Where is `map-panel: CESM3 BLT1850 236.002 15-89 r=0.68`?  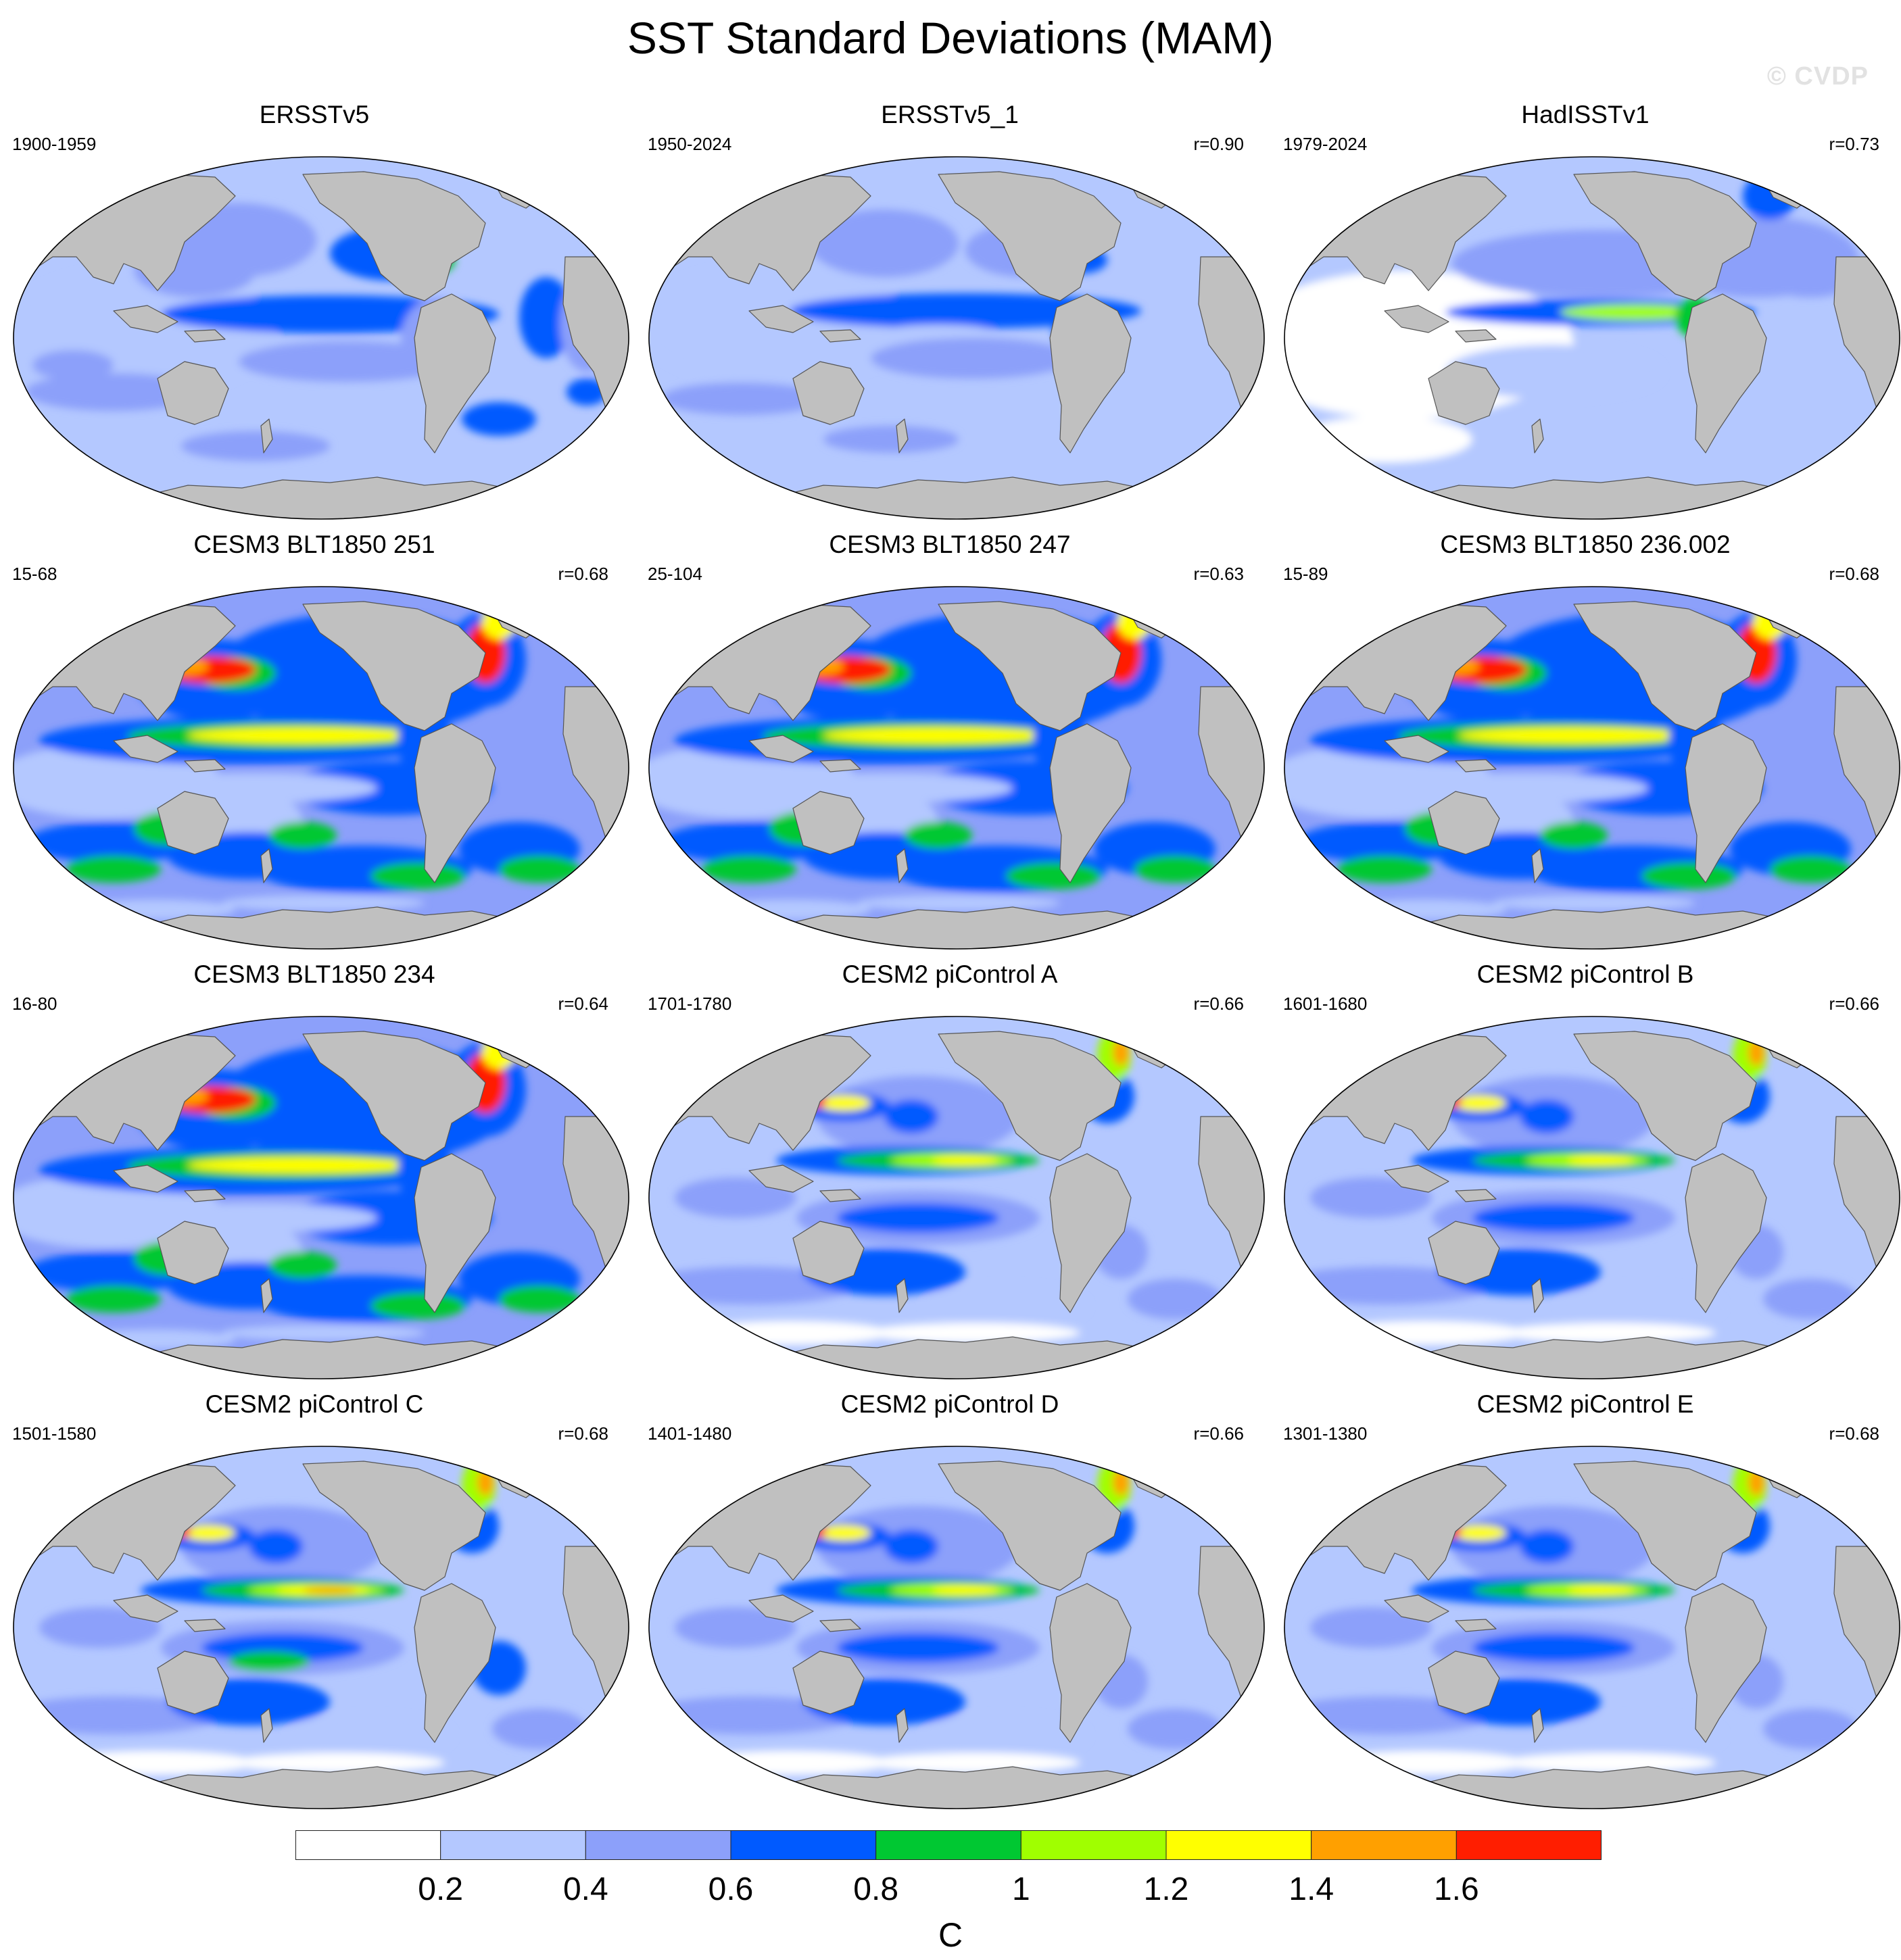 map-panel: CESM3 BLT1850 236.002 15-89 r=0.68 is located at coordinates (1585, 743).